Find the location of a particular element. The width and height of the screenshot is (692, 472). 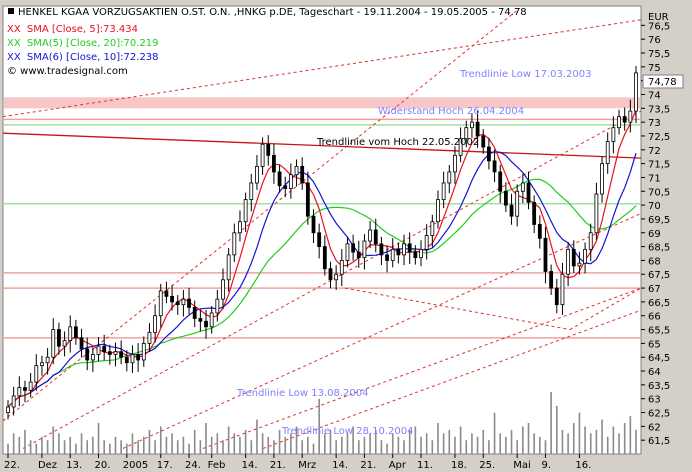

dashed-trendline is located at coordinates (457, 309).